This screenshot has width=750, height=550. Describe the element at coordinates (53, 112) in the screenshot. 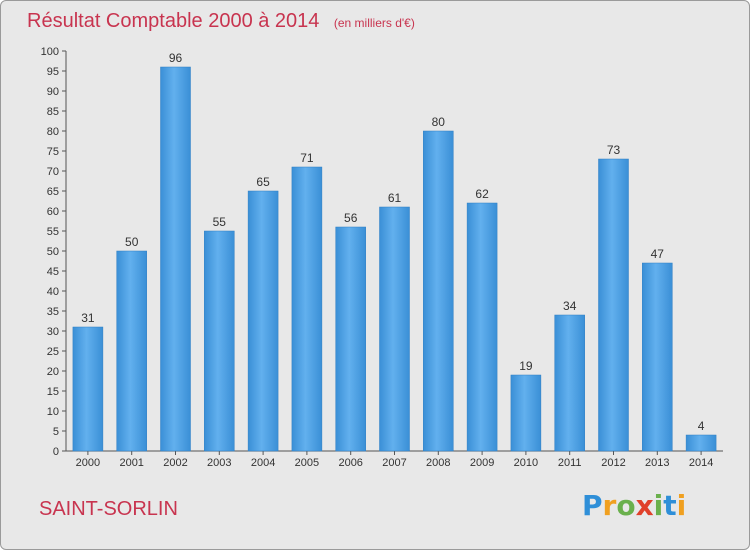

I see `y-tick-label: 85` at that location.